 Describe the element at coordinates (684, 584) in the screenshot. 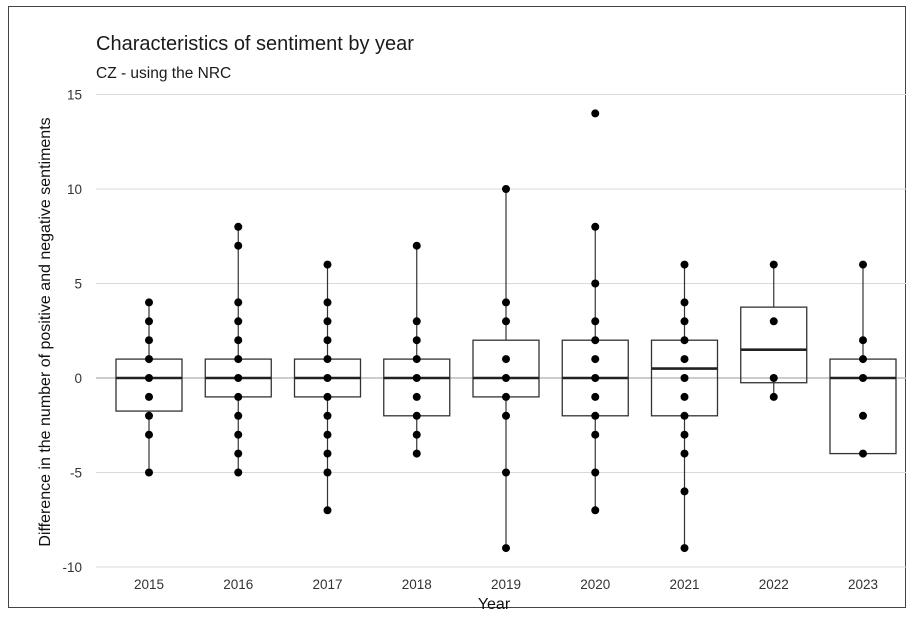

I see `x-tick-label: 2021` at that location.